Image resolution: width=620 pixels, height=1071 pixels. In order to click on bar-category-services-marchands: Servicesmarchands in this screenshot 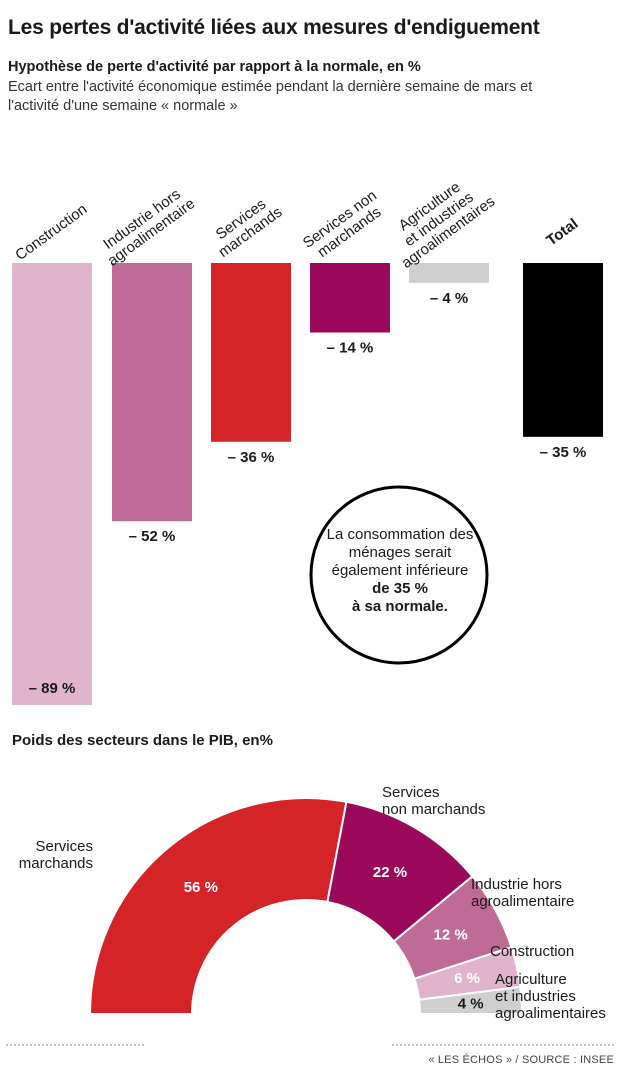, I will do `click(245, 226)`.